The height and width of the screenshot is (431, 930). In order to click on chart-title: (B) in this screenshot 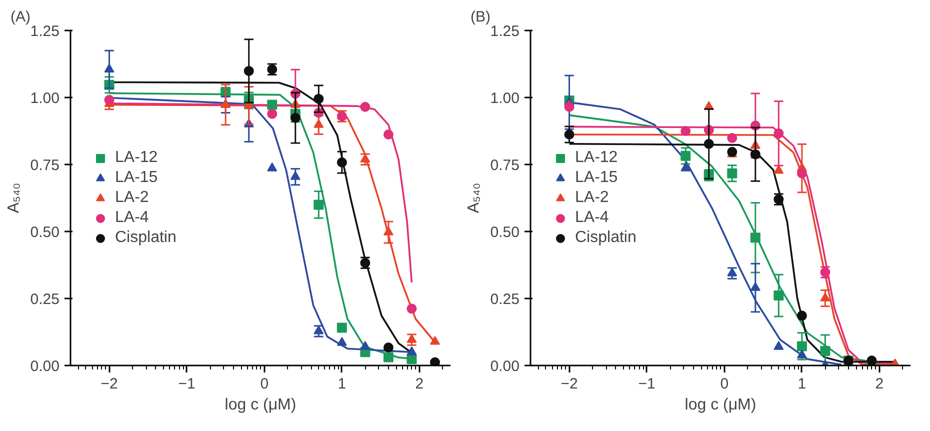, I will do `click(480, 17)`.